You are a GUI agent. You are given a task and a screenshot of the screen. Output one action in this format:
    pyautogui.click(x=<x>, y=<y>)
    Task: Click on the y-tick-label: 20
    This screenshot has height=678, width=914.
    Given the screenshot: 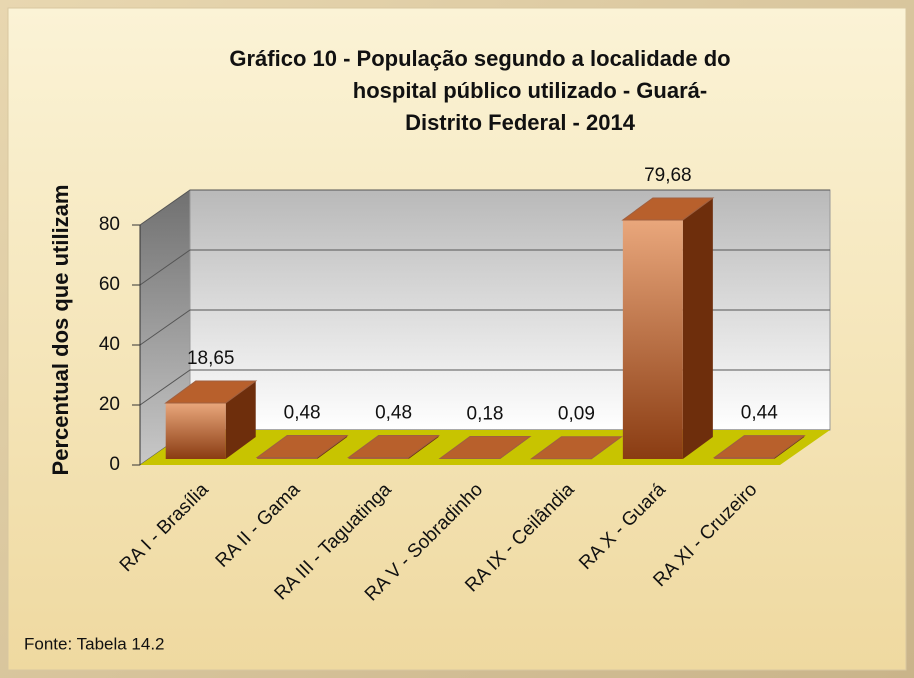 What is the action you would take?
    pyautogui.click(x=109, y=404)
    